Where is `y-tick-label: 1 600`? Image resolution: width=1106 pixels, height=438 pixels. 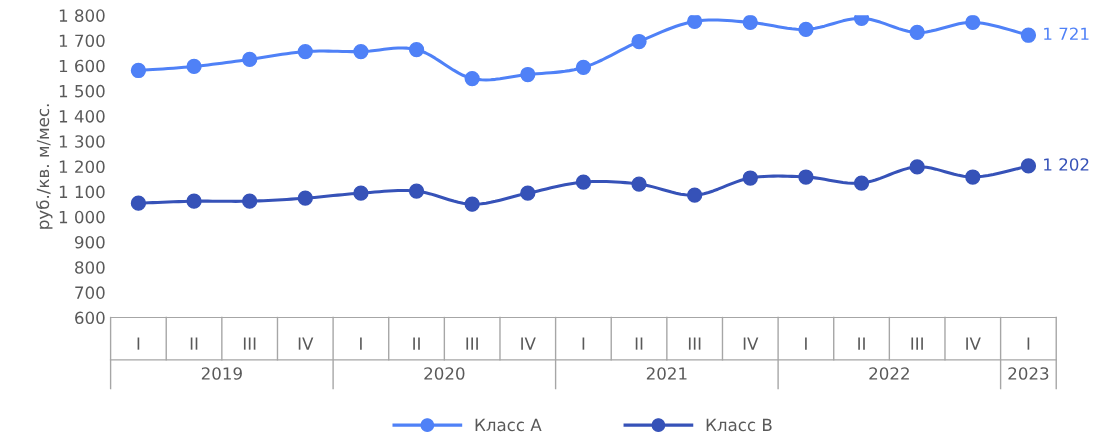
y-tick-label: 1 600 is located at coordinates (82, 66).